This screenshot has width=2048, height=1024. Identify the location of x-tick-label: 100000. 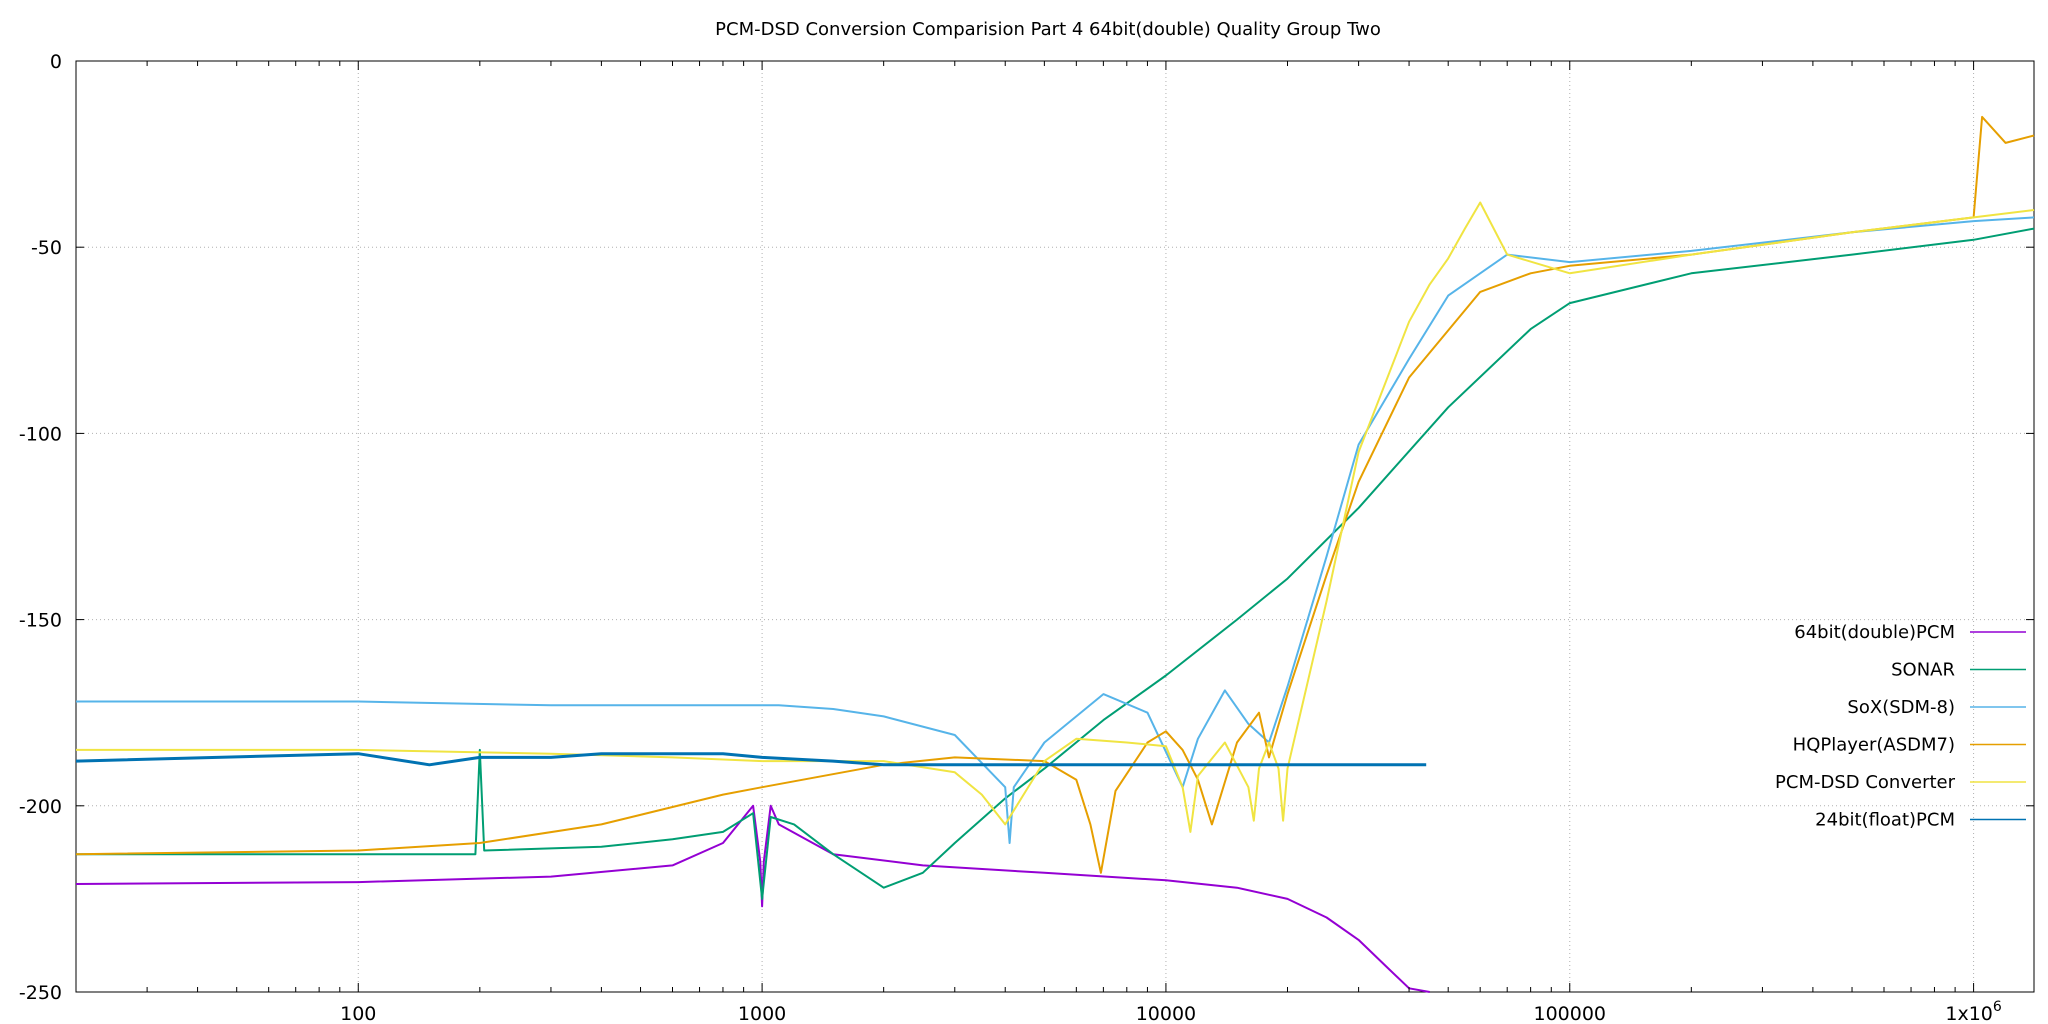
(1569, 1013).